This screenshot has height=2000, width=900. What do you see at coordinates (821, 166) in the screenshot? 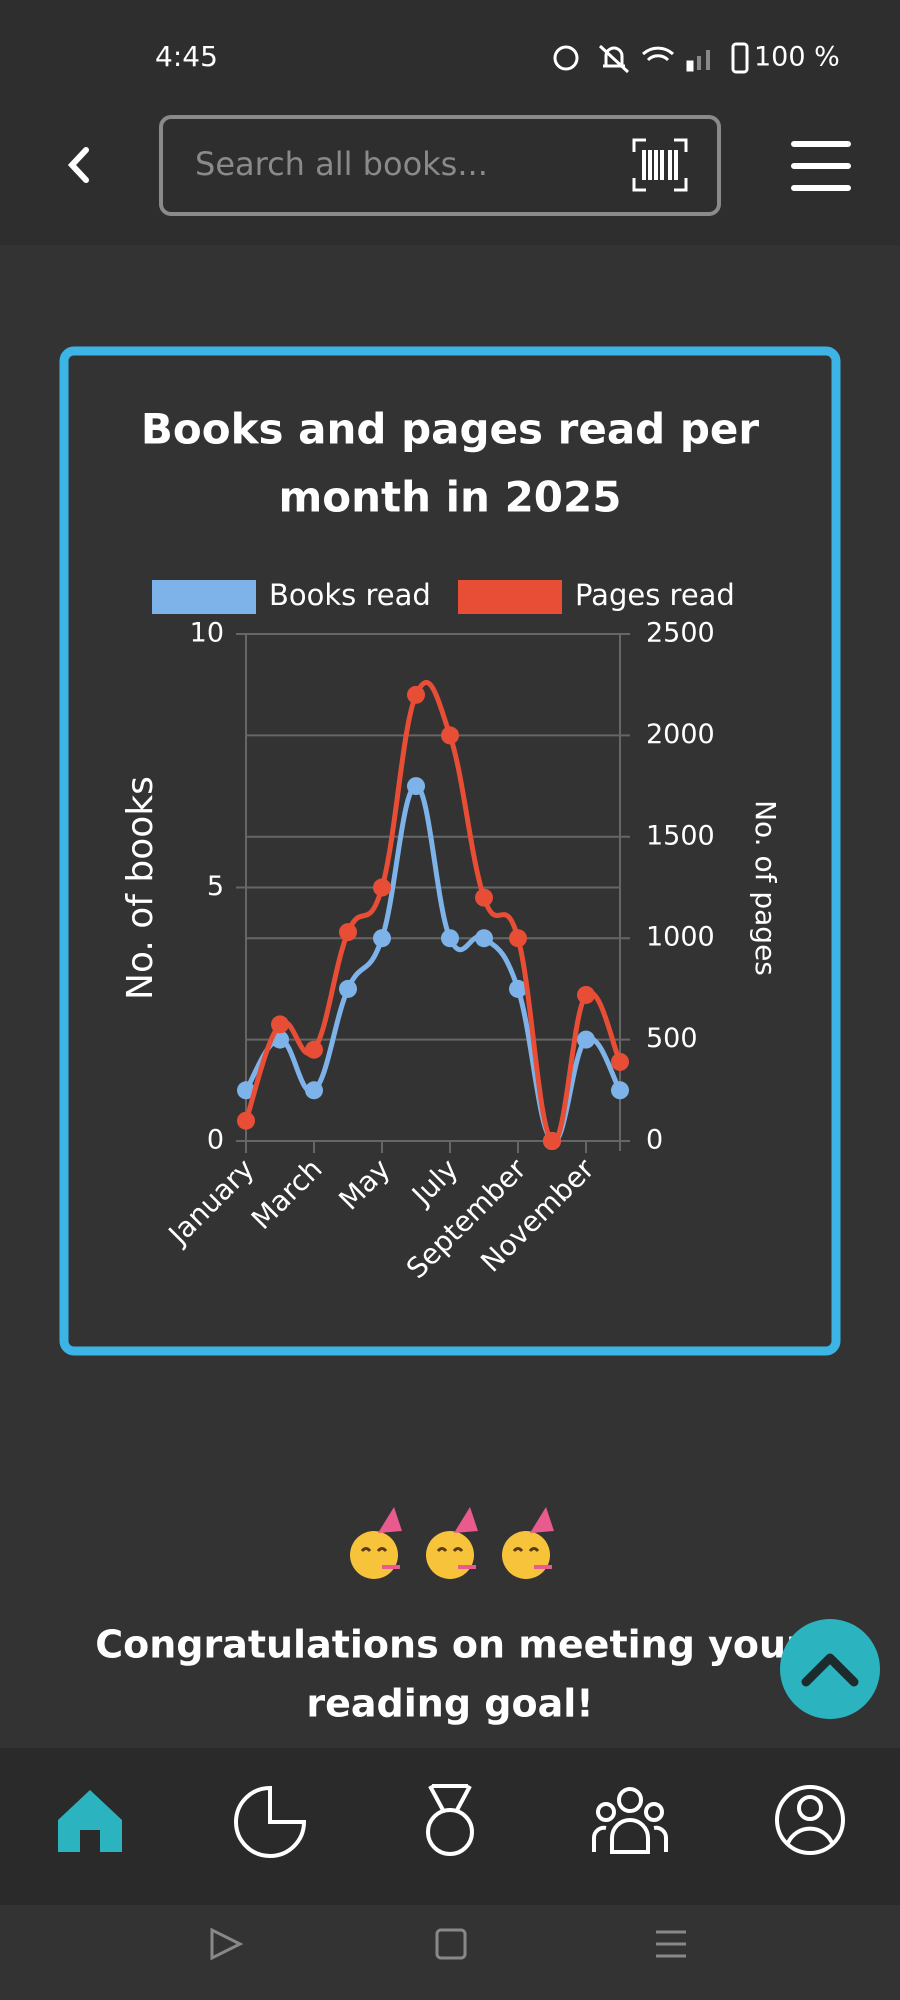
I see `menu-button` at bounding box center [821, 166].